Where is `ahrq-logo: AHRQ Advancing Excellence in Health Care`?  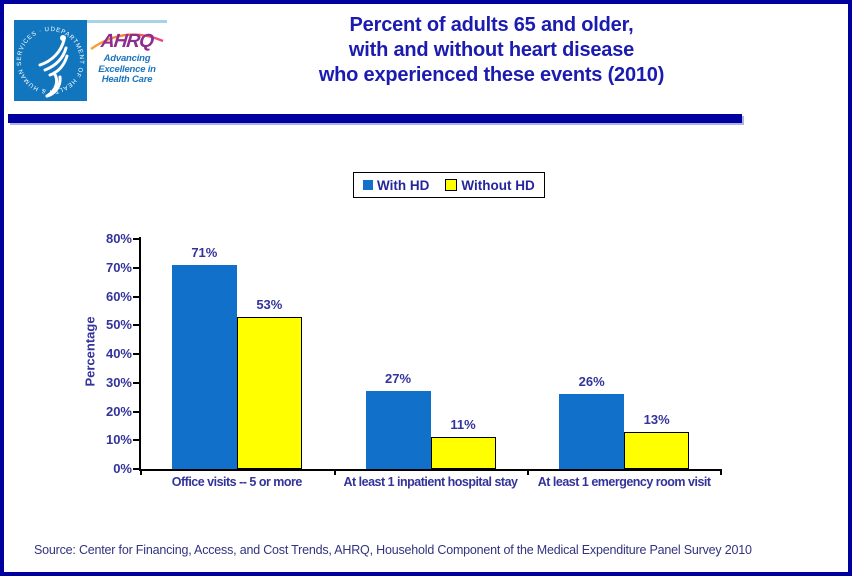
ahrq-logo: AHRQ Advancing Excellence in Health Care is located at coordinates (127, 60).